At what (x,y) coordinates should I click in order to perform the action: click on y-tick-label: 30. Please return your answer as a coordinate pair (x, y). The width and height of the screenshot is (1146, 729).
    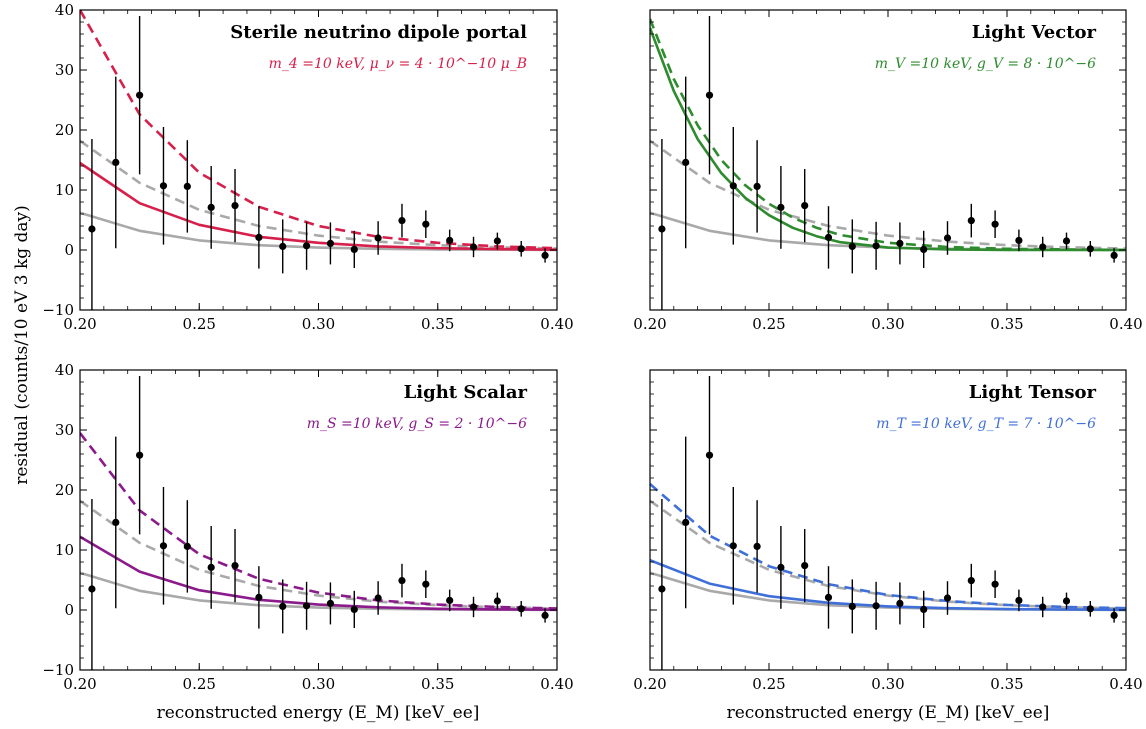
    Looking at the image, I should click on (64, 70).